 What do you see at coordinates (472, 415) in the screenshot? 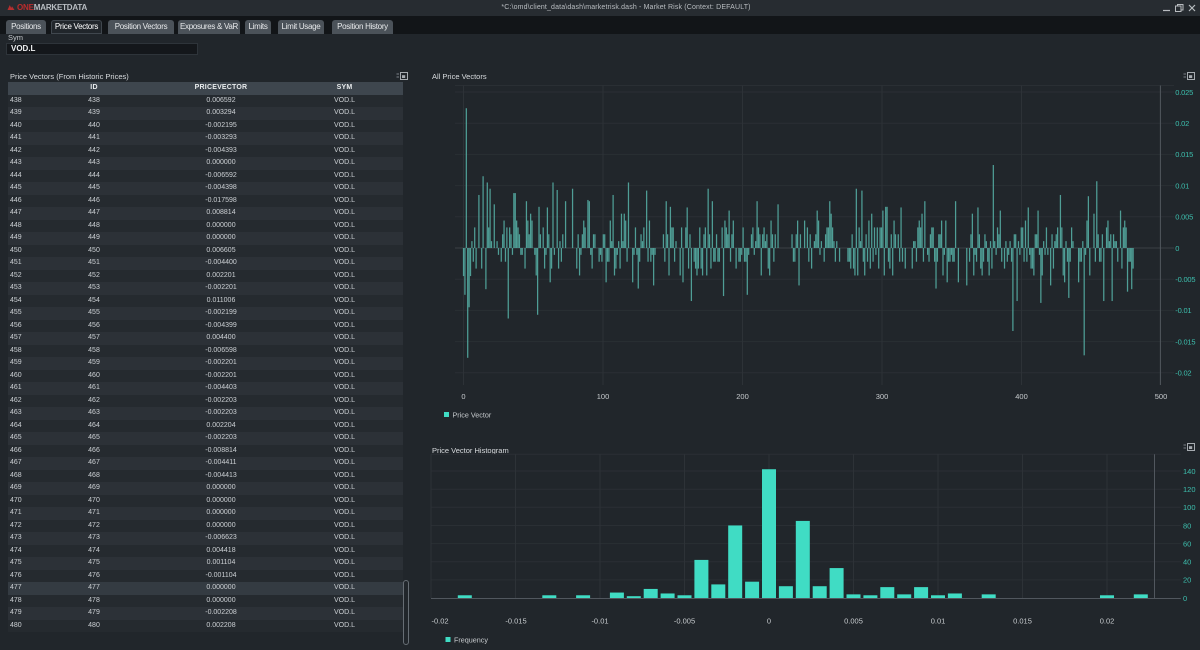
I see `svg-text: Price Vector` at bounding box center [472, 415].